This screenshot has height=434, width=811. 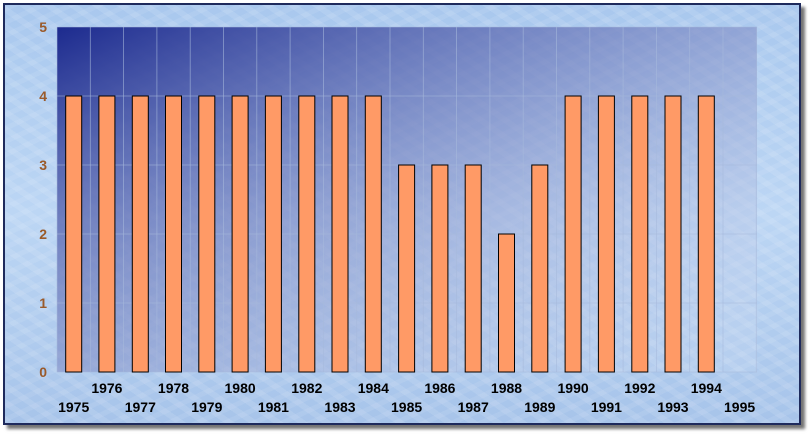 I want to click on x-tick-label: 1982, so click(x=306, y=388).